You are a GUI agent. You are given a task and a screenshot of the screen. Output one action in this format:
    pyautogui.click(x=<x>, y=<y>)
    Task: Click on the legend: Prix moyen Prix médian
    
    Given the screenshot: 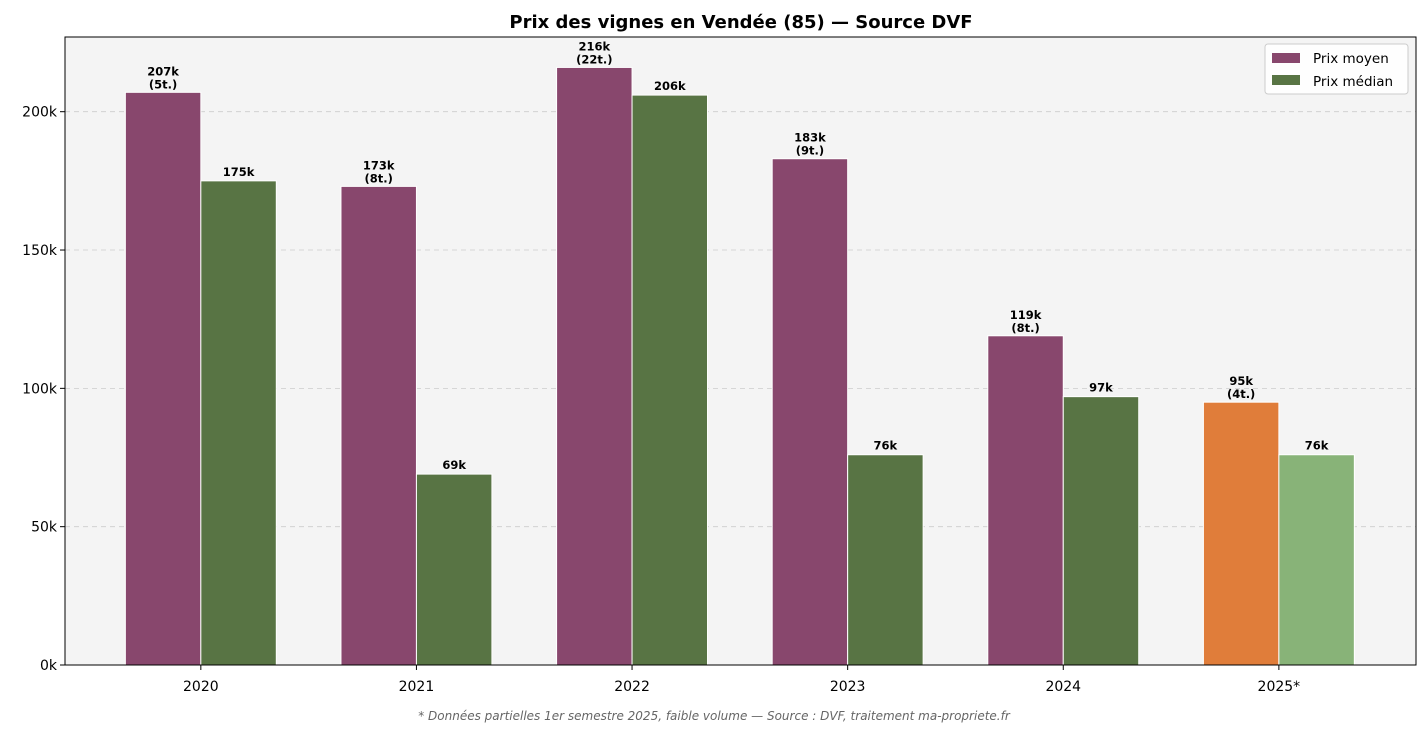 What is the action you would take?
    pyautogui.click(x=1336, y=69)
    